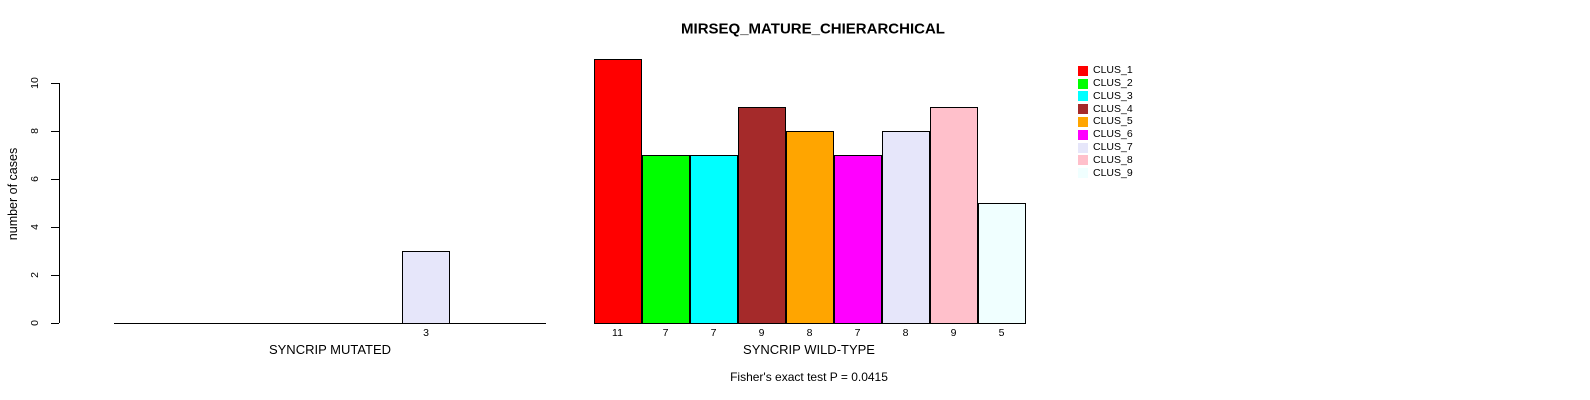  What do you see at coordinates (1113, 95) in the screenshot?
I see `legend-label: CLUS_3` at bounding box center [1113, 95].